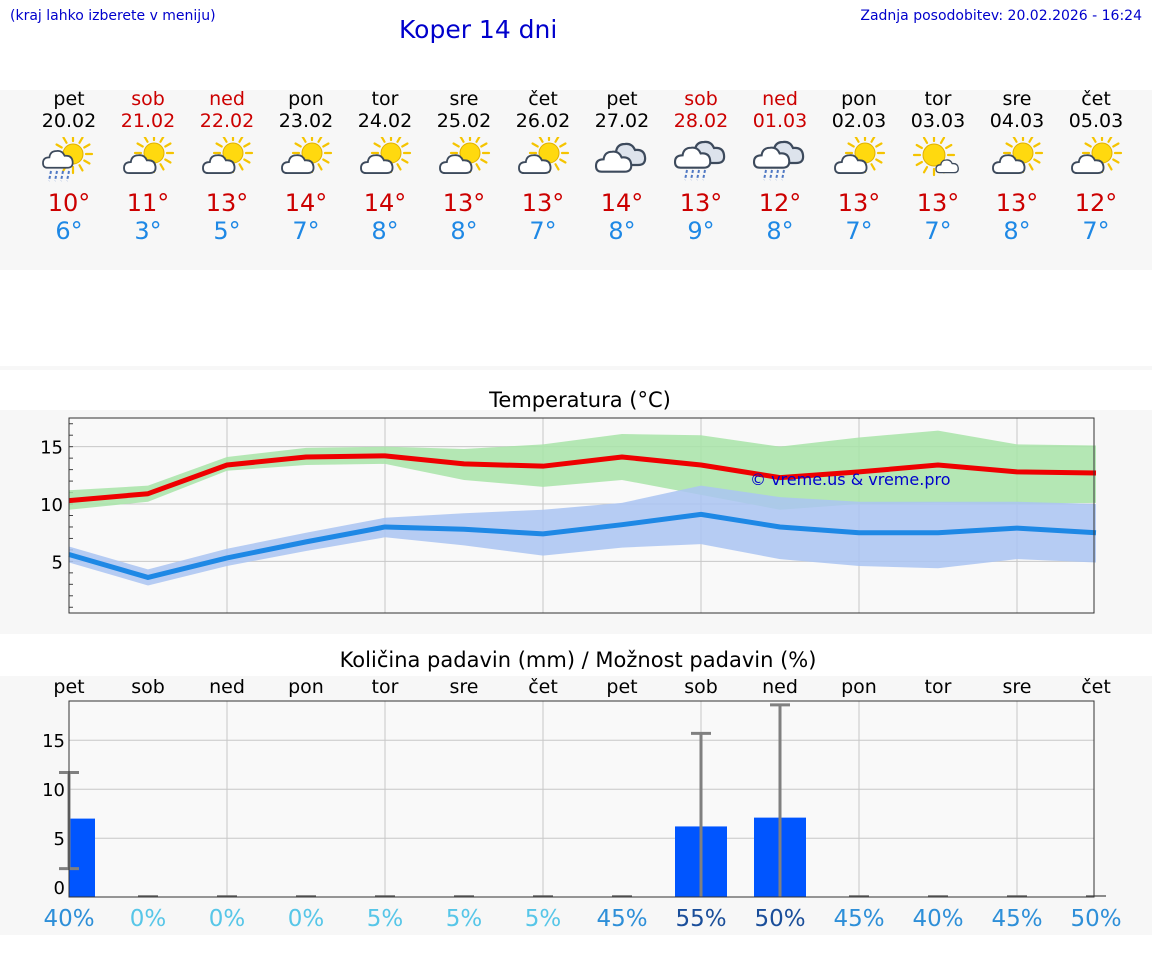 This screenshot has height=975, width=1152. What do you see at coordinates (385, 121) in the screenshot?
I see `day-date: 24.02` at bounding box center [385, 121].